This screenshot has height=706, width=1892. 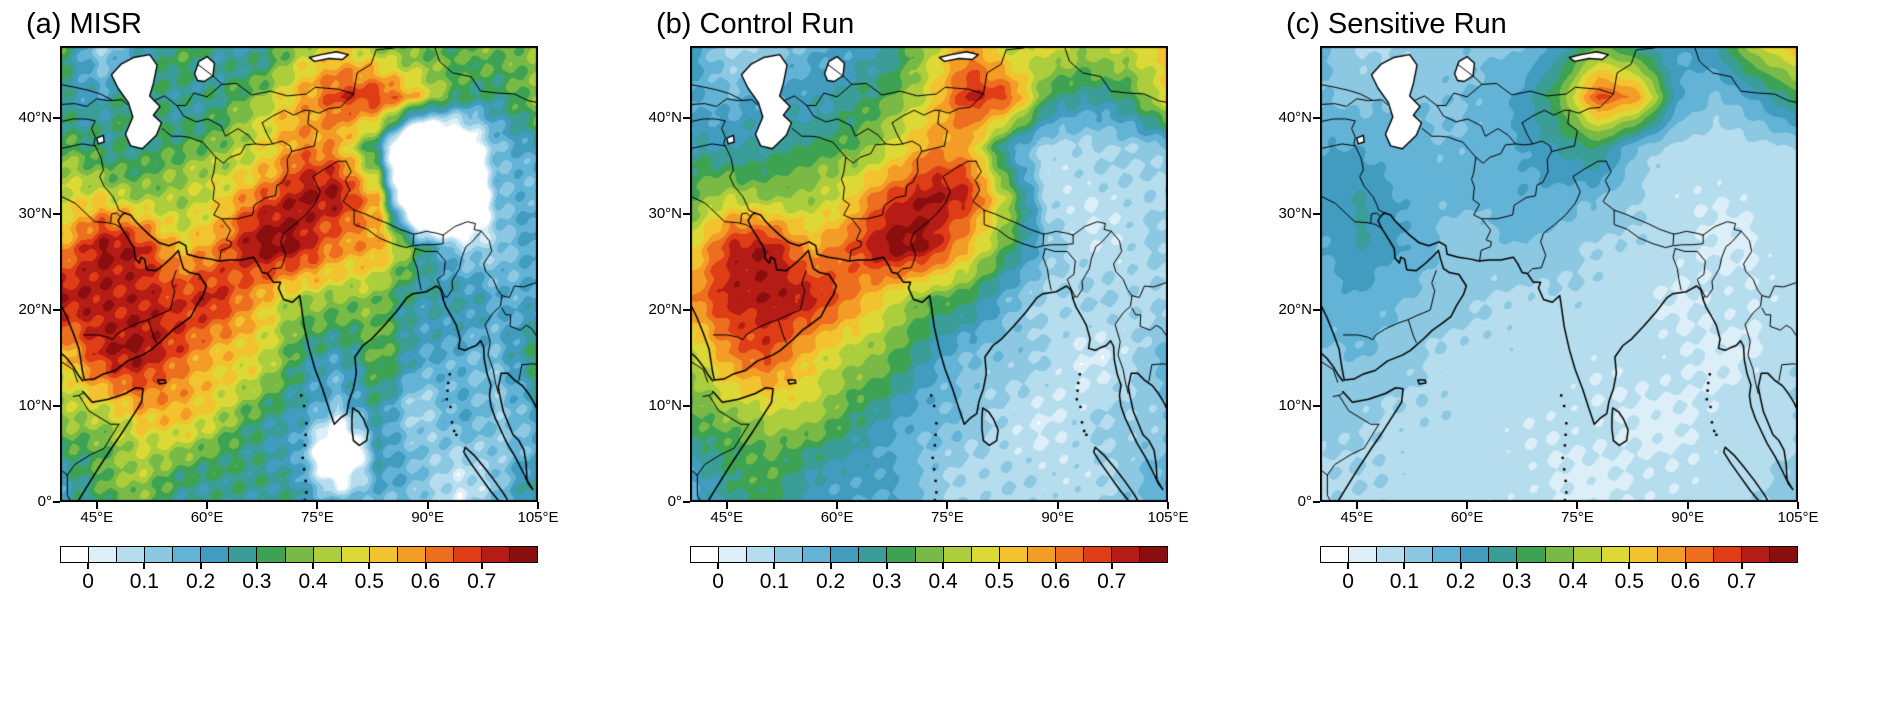 What do you see at coordinates (1396, 24) in the screenshot?
I see `panel-sensitive-title: (c) Sensitive Run` at bounding box center [1396, 24].